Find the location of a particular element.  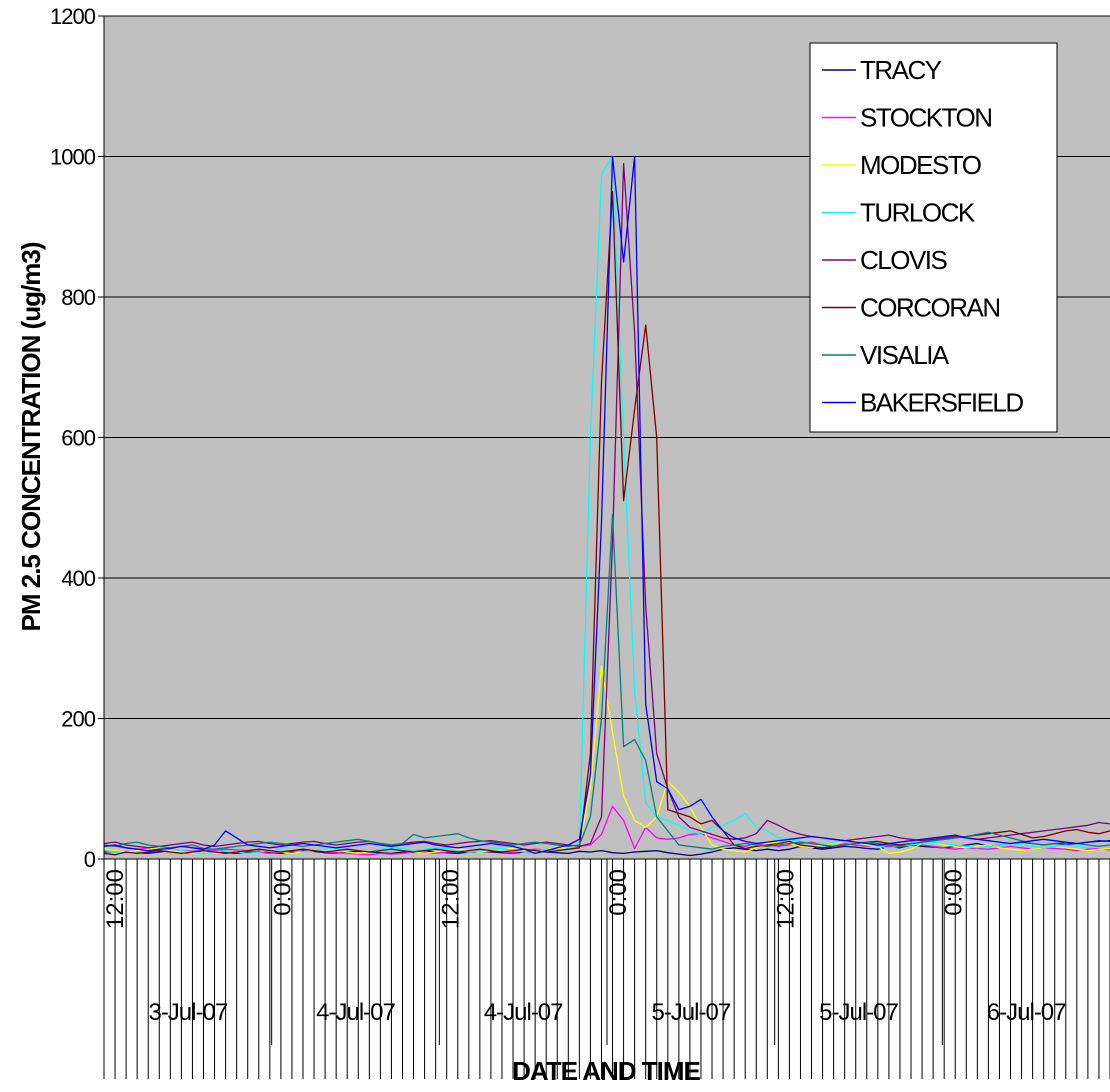

legend-label: STOCKTON is located at coordinates (926, 118).